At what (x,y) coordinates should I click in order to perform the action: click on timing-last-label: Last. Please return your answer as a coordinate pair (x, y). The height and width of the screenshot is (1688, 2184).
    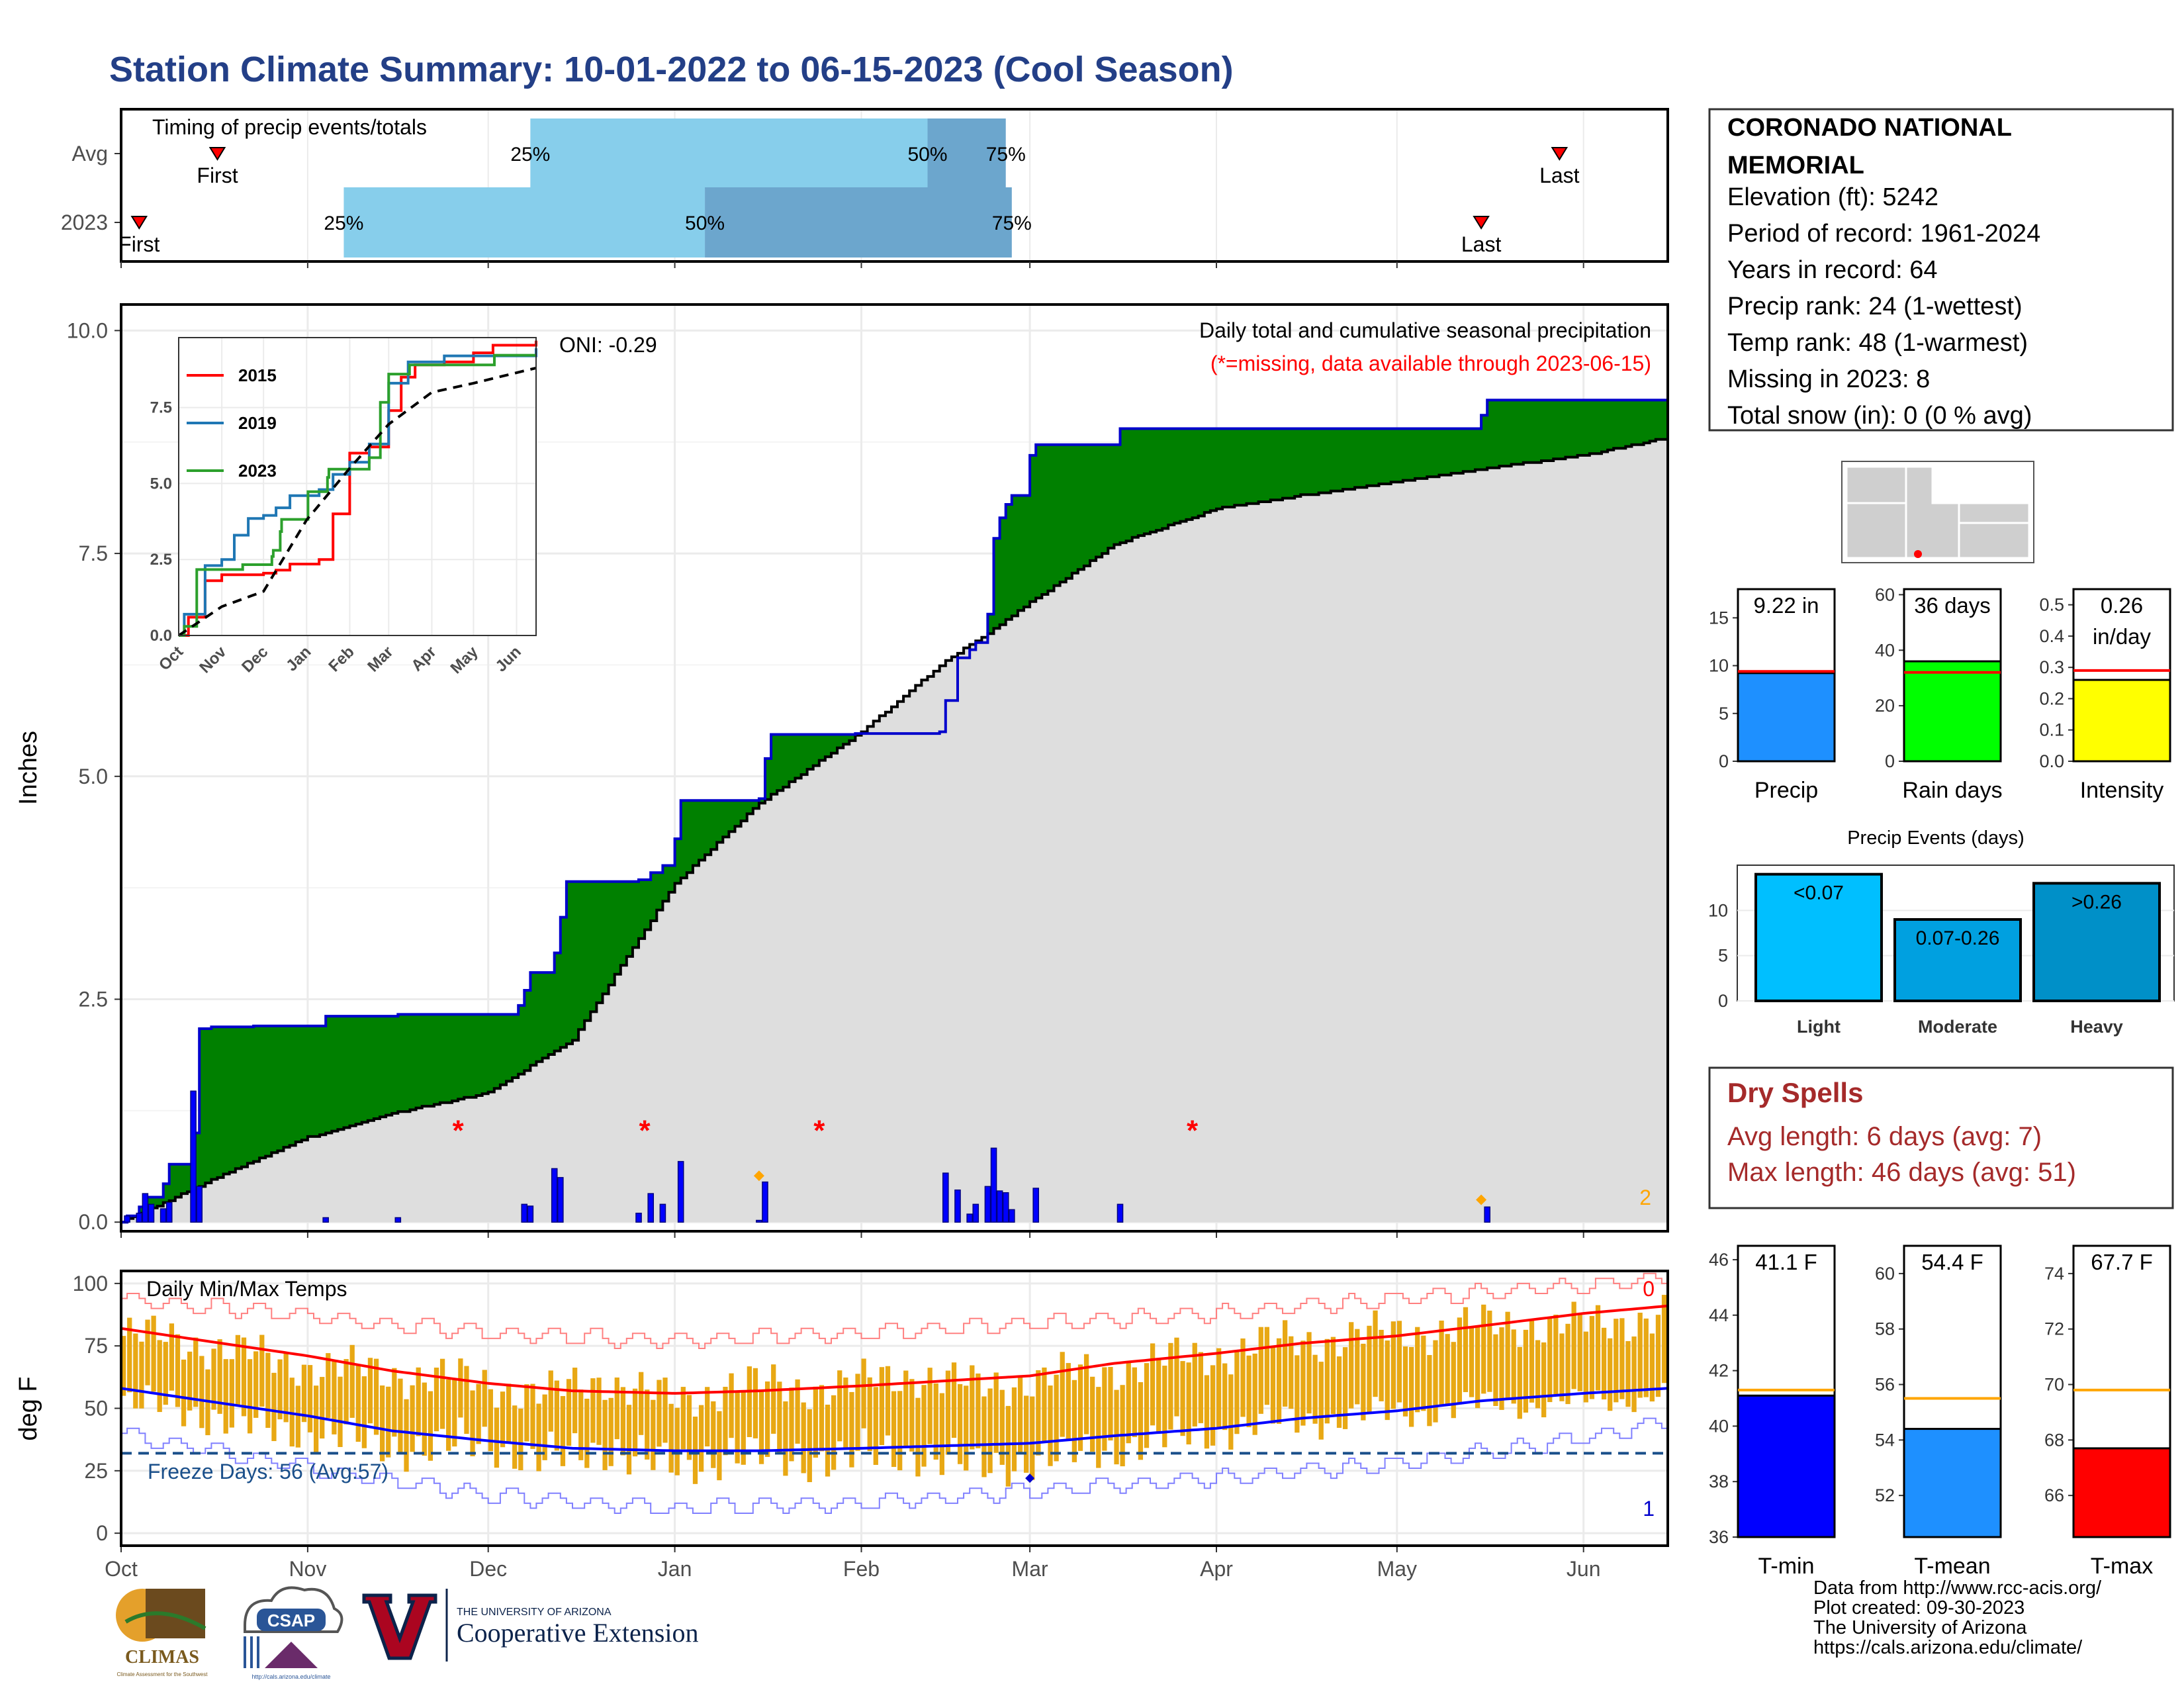
    Looking at the image, I should click on (1559, 175).